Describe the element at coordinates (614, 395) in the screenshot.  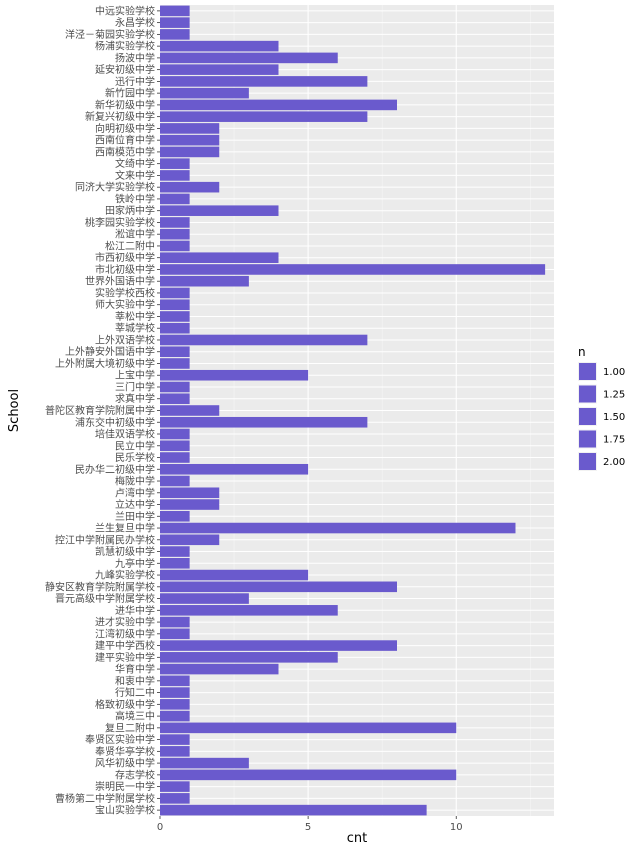
I see `legend-label: 1.25` at that location.